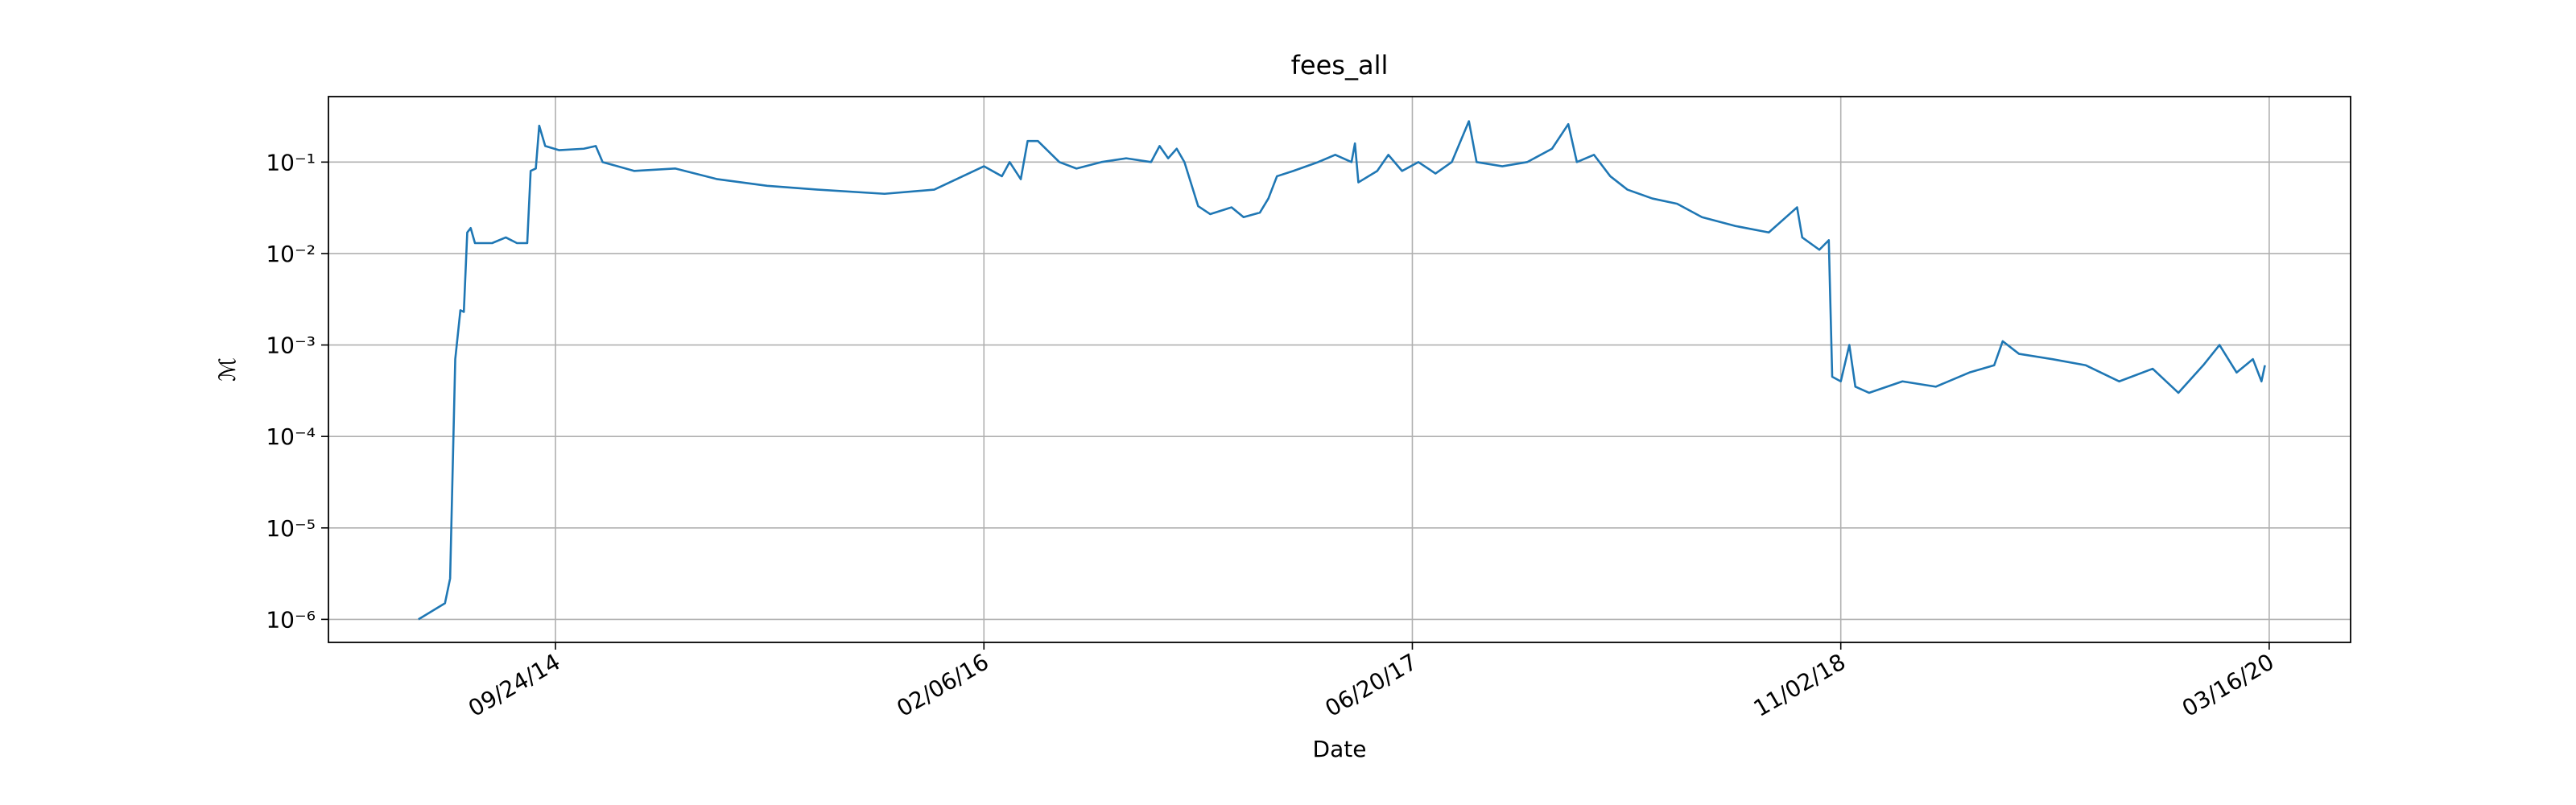 The image size is (2576, 805). What do you see at coordinates (291, 619) in the screenshot?
I see `y-tick-label: 10⁻⁶` at bounding box center [291, 619].